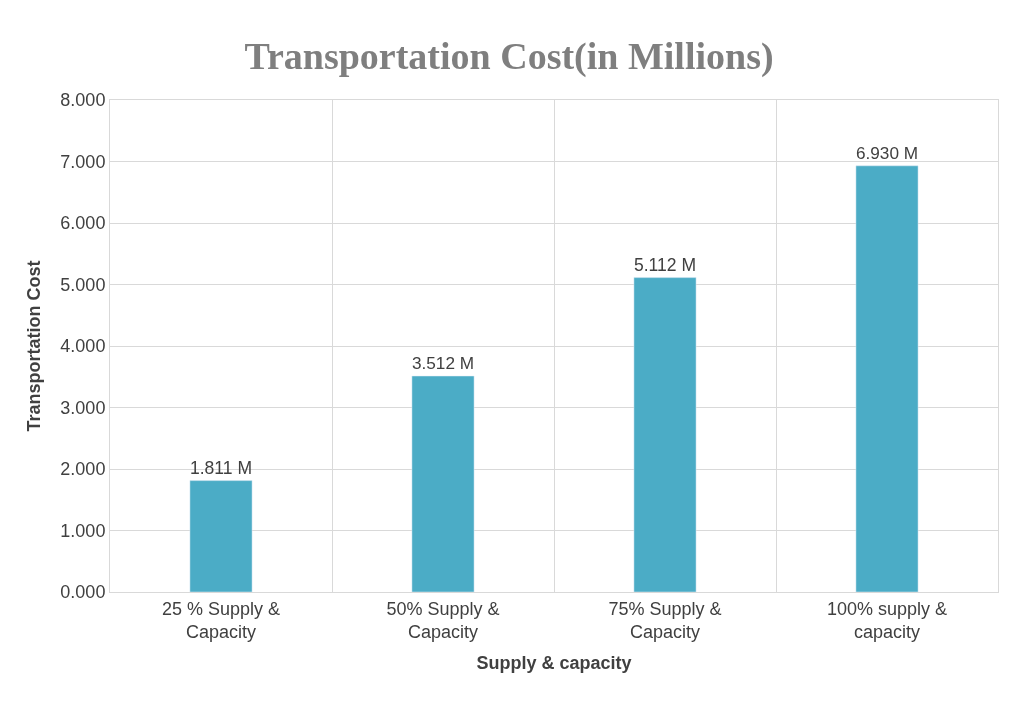 This screenshot has height=712, width=1018. I want to click on y-tick-label: 8.000, so click(83, 100).